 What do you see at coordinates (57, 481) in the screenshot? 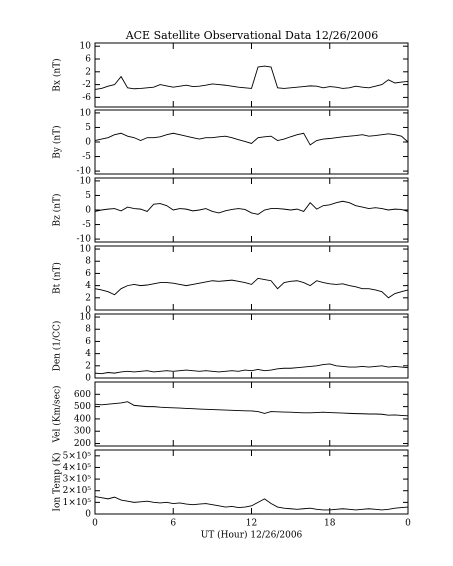
I see `y-axis-label: Ion Temp (K)` at bounding box center [57, 481].